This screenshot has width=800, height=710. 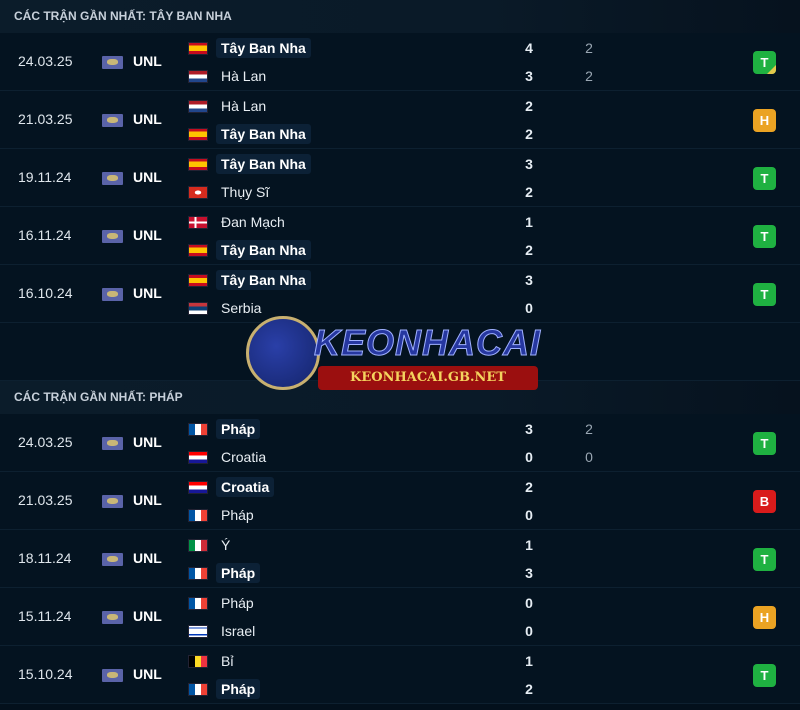 I want to click on home-team: Croatia, so click(x=231, y=487).